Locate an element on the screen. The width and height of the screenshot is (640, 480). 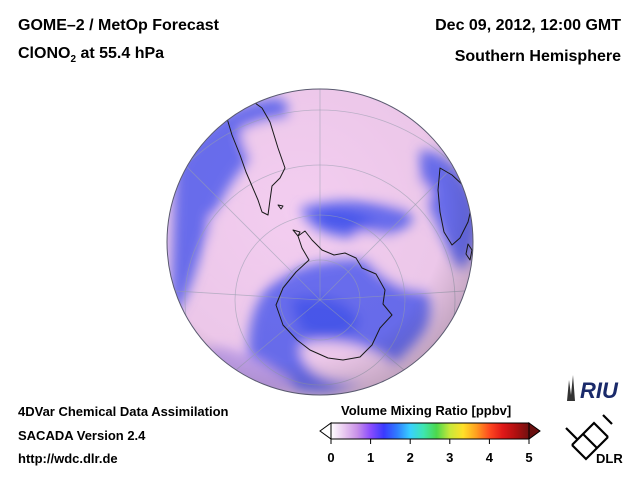
riu-logo: RIU is located at coordinates (593, 389).